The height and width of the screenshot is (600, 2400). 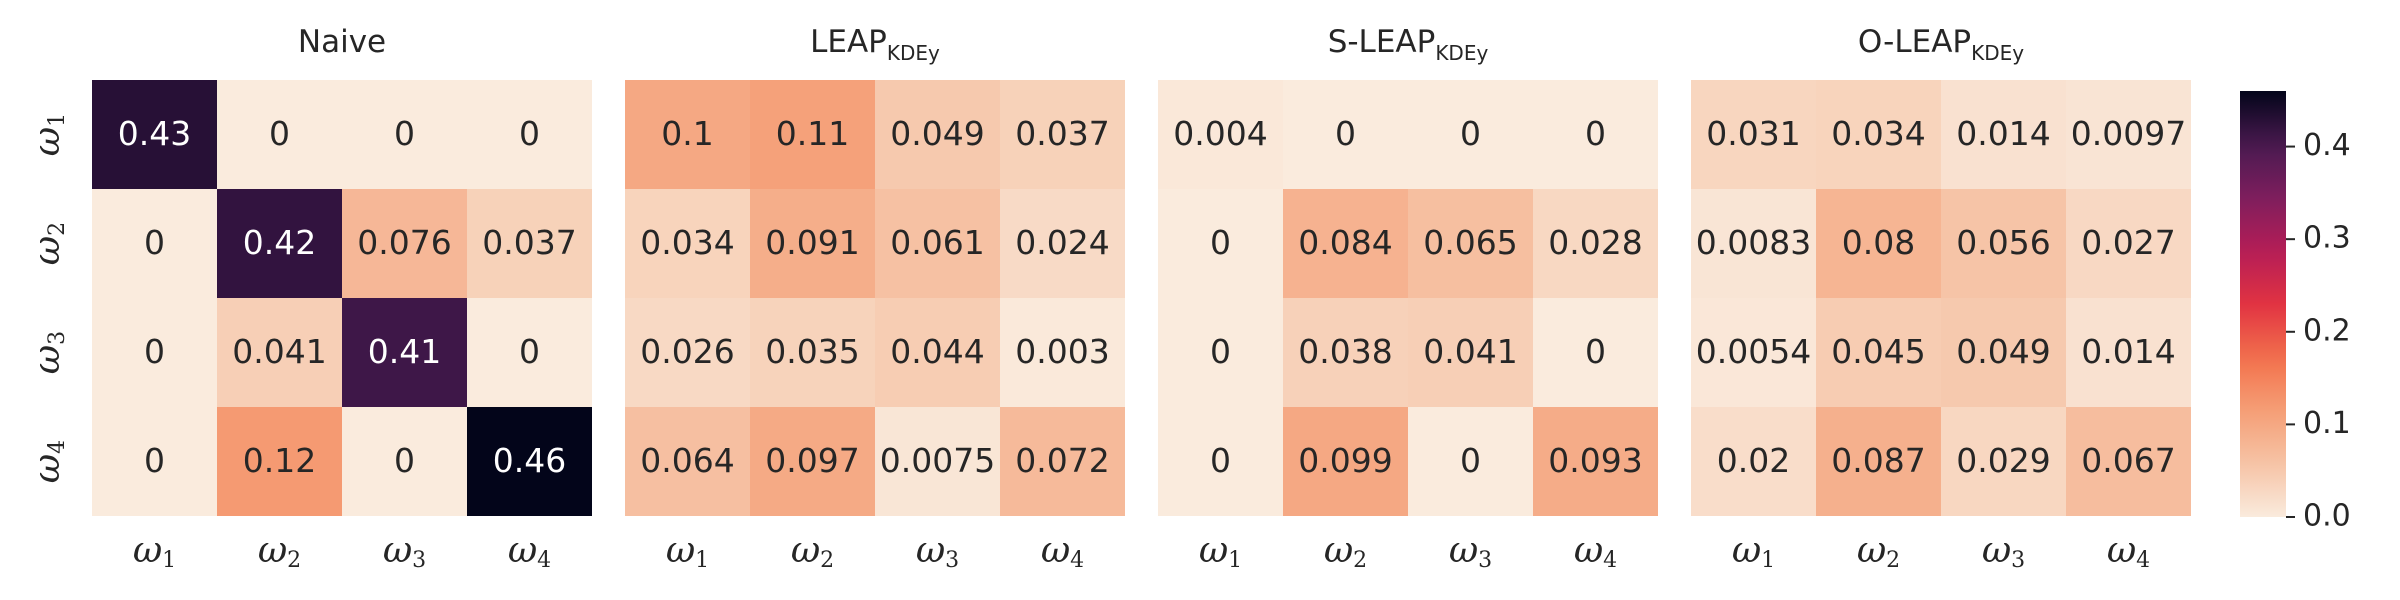 What do you see at coordinates (48, 134) in the screenshot?
I see `row-label: ω1` at bounding box center [48, 134].